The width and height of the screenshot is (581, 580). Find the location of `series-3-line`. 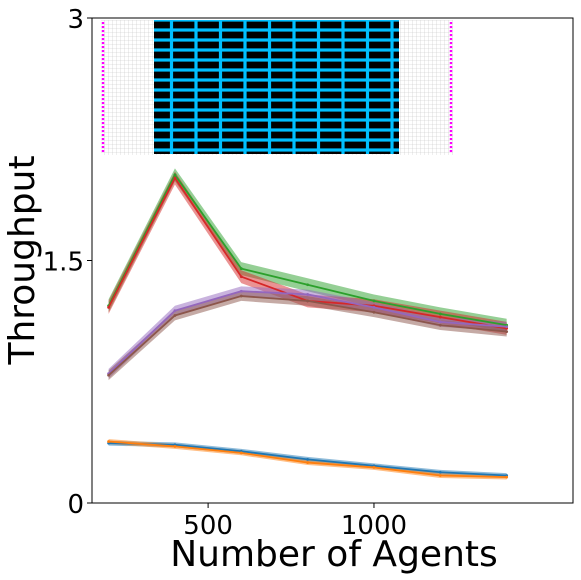

series-3-line is located at coordinates (307, 335).